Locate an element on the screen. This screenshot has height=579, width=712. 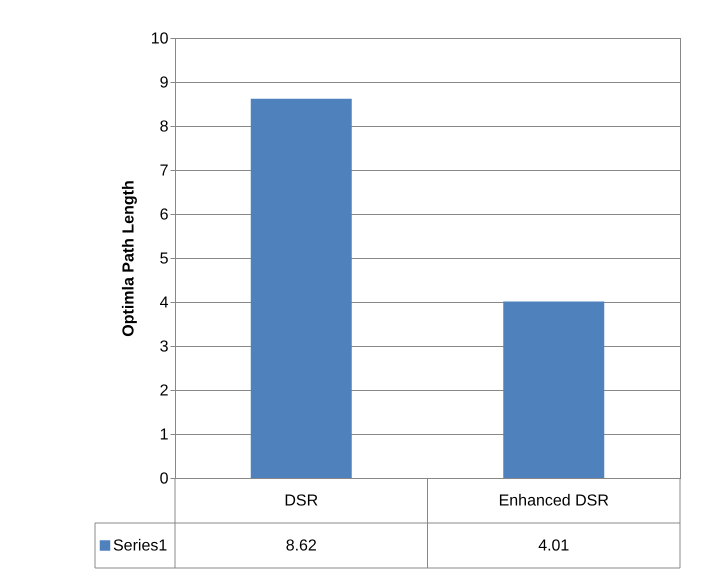
x-tick-label: Enhanced DSR is located at coordinates (553, 501).